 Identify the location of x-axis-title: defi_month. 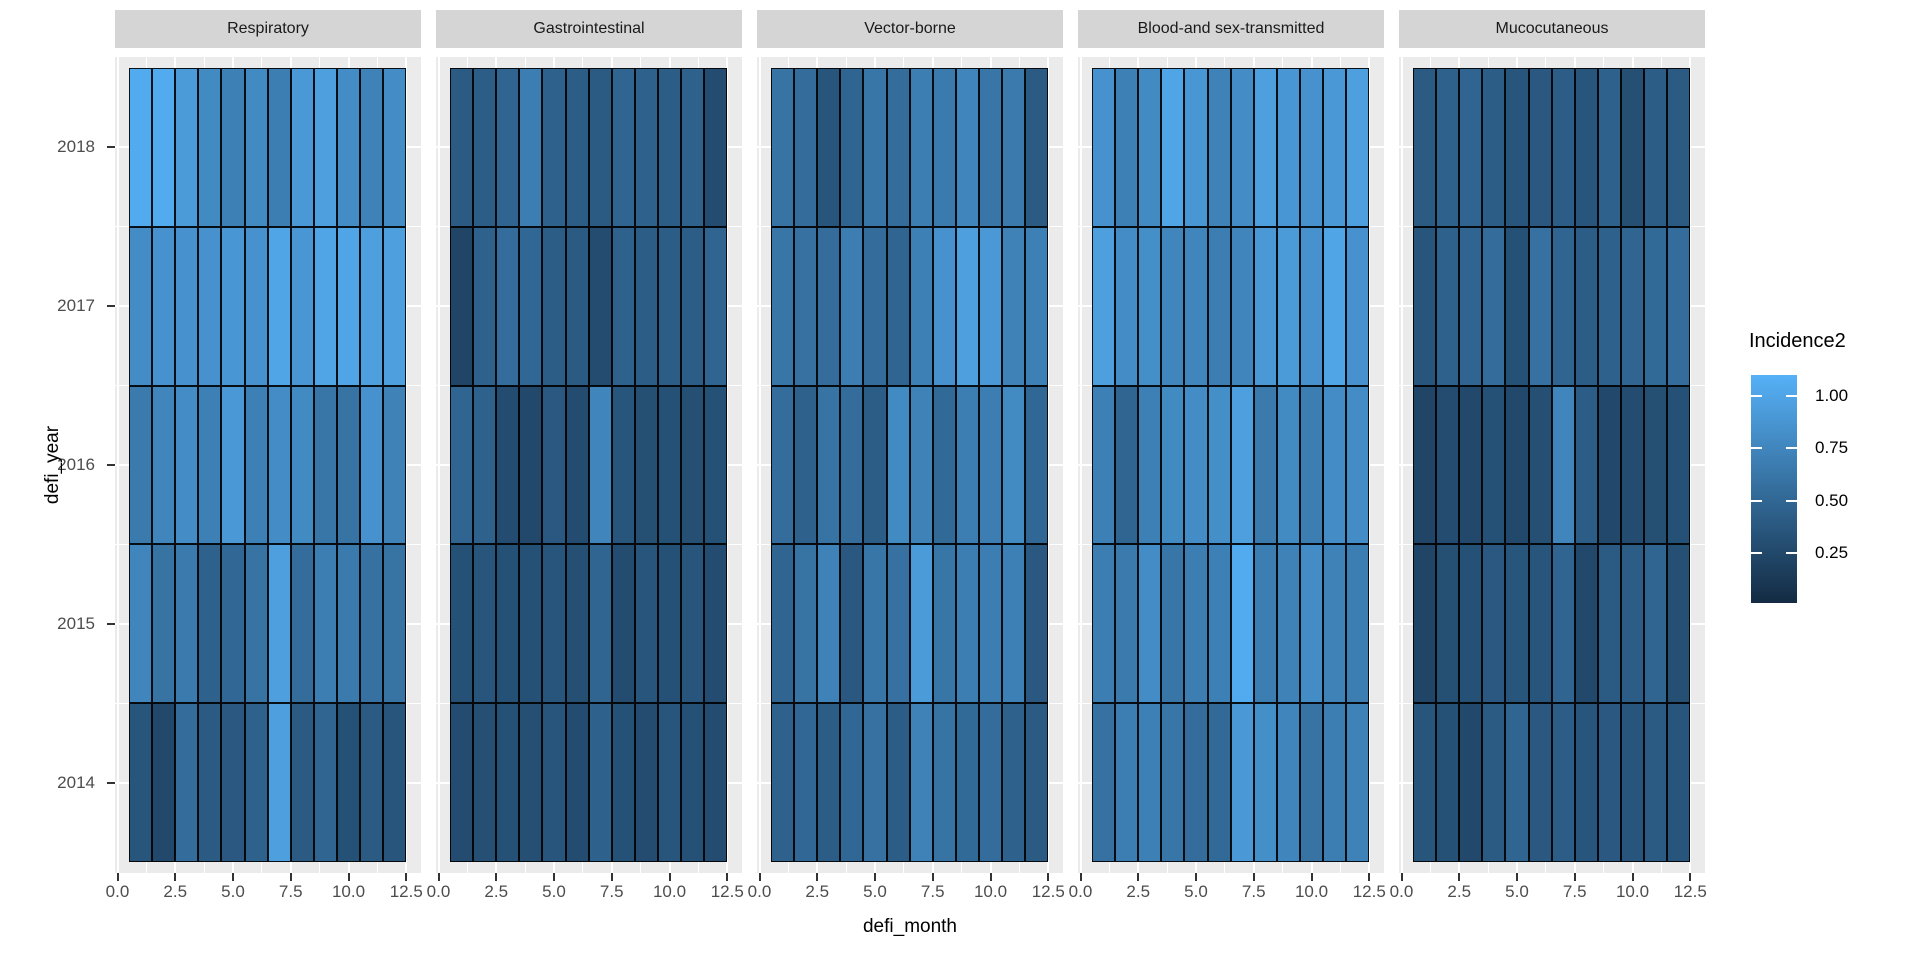
(910, 926).